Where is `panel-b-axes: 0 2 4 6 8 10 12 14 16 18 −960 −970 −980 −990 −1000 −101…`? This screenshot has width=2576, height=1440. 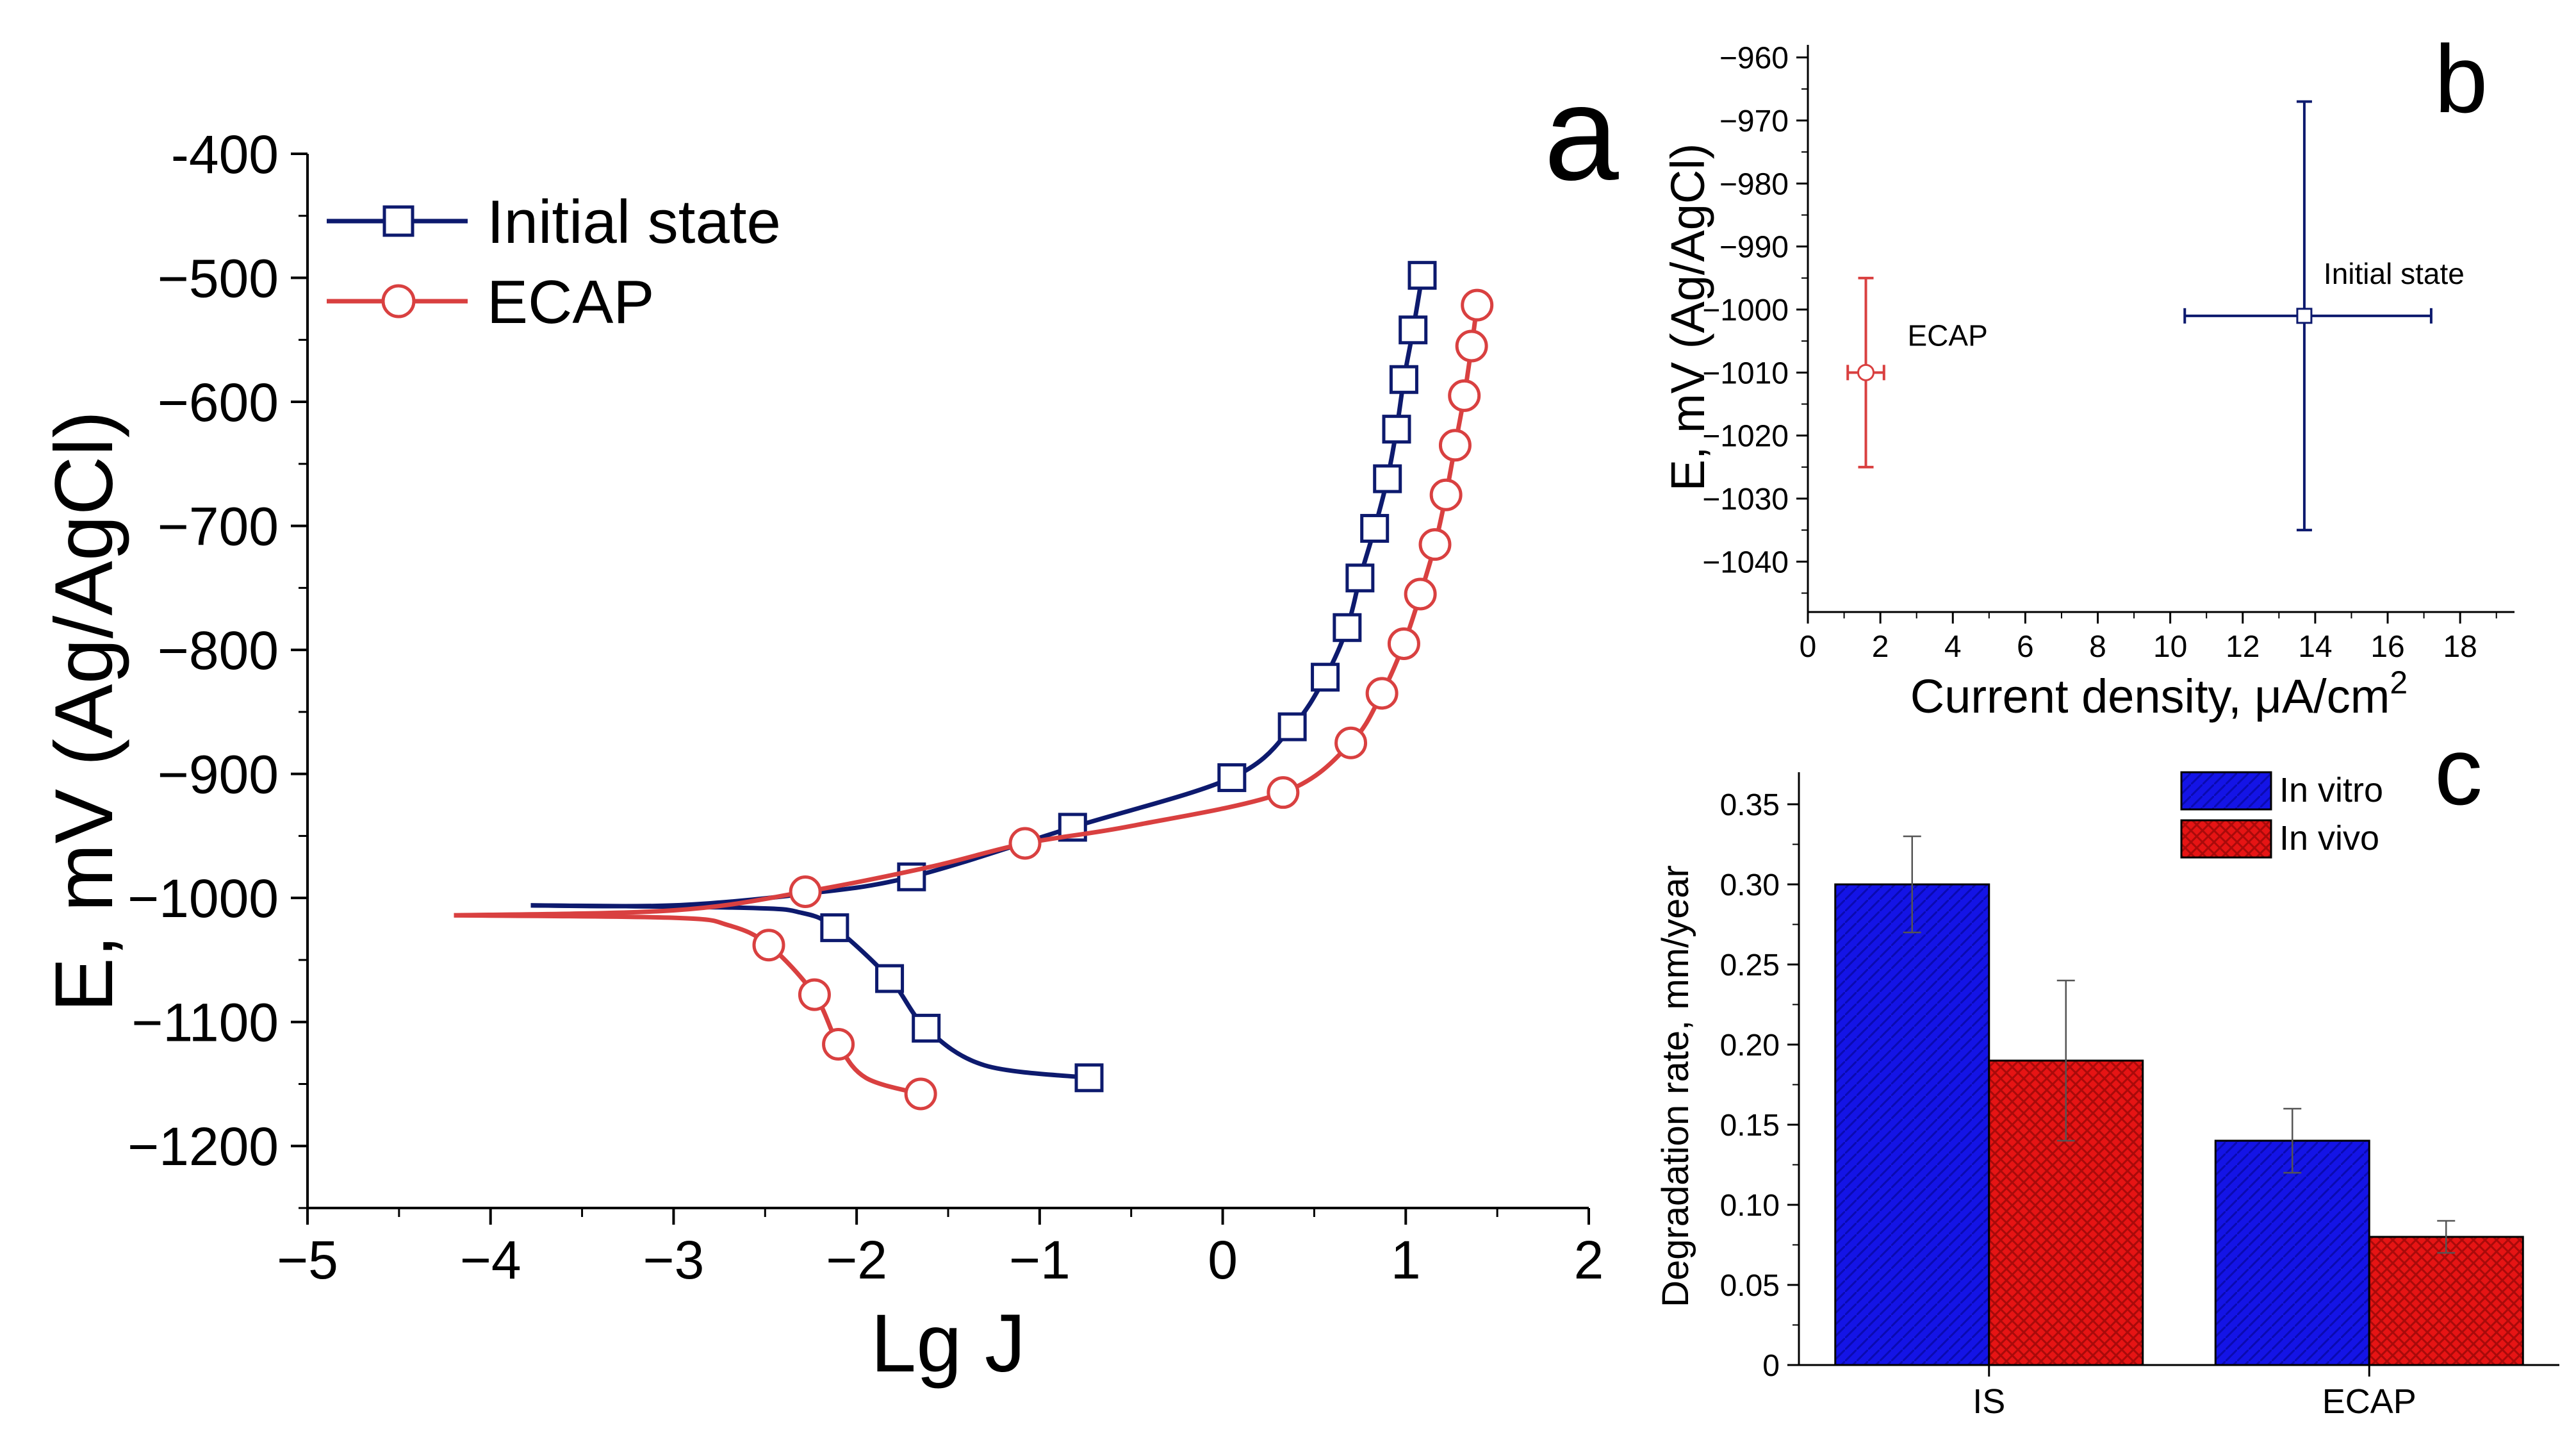
panel-b-axes: 0 2 4 6 8 10 12 14 16 18 −960 −970 −980 −990 −1000 −101… is located at coordinates (2108, 353).